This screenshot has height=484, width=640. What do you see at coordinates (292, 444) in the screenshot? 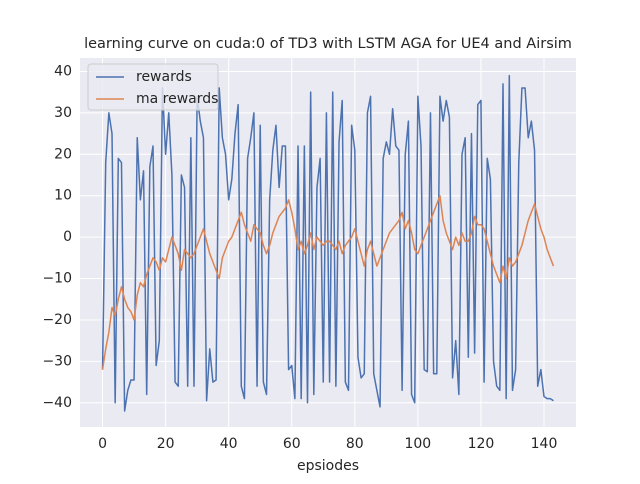
I see `x-tick-label: 60` at bounding box center [292, 444].